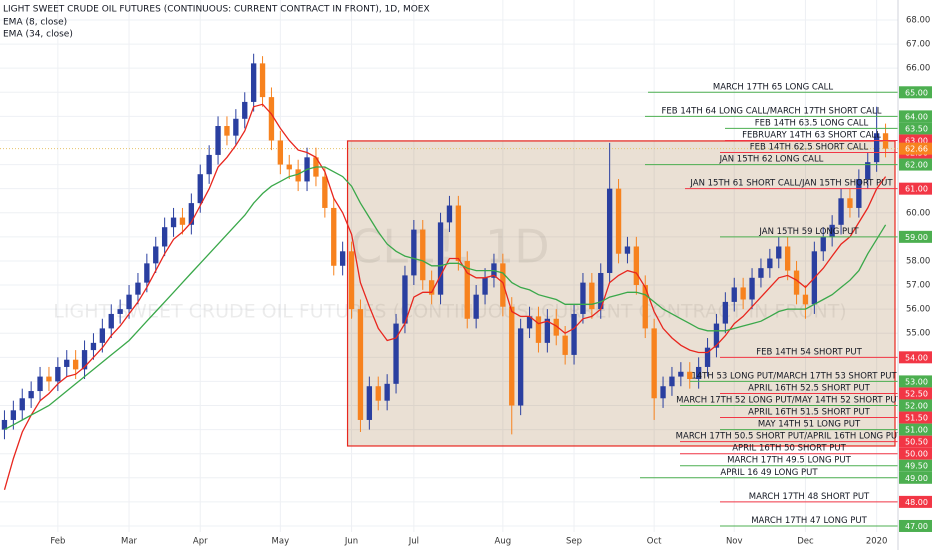 This screenshot has height=550, width=932. Describe the element at coordinates (809, 521) in the screenshot. I see `level-label: MARCH 17TH 47 LONG PUT` at that location.